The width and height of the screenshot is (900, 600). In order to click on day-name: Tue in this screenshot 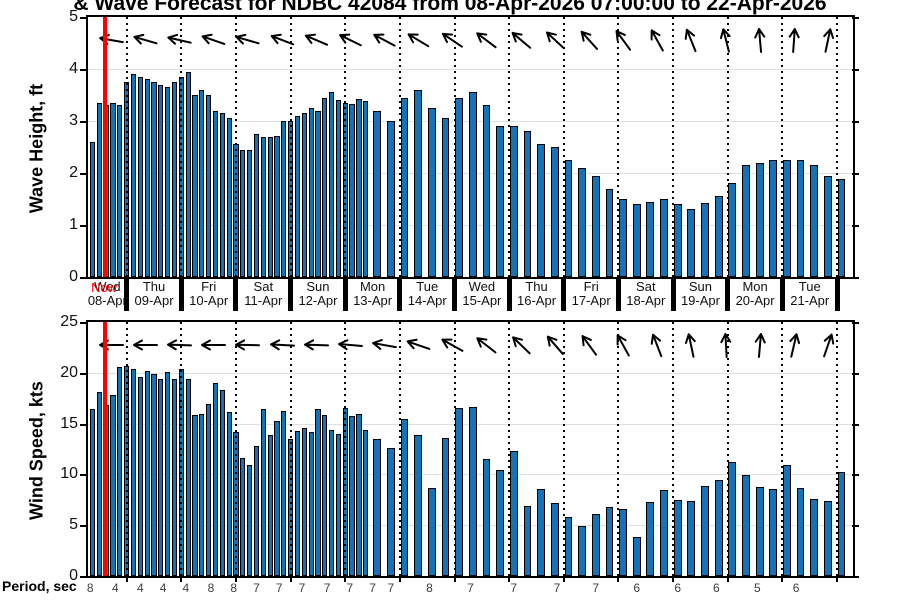, I will do `click(809, 286)`.